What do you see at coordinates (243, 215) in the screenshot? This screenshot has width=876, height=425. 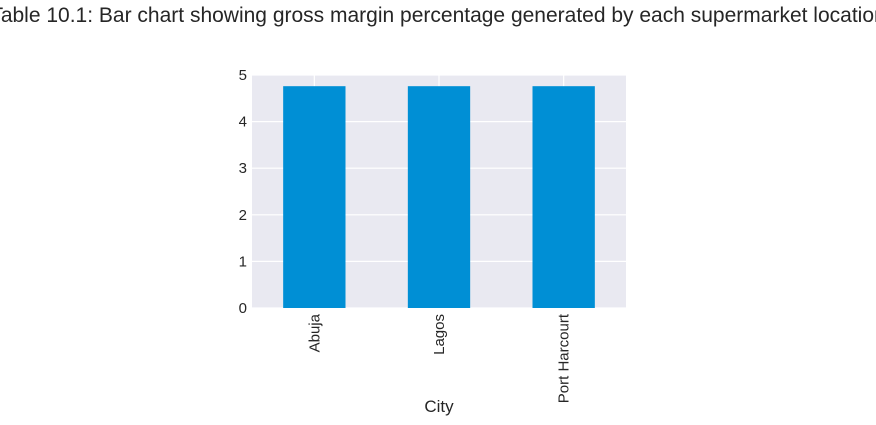 I see `y-tick-label: 2` at bounding box center [243, 215].